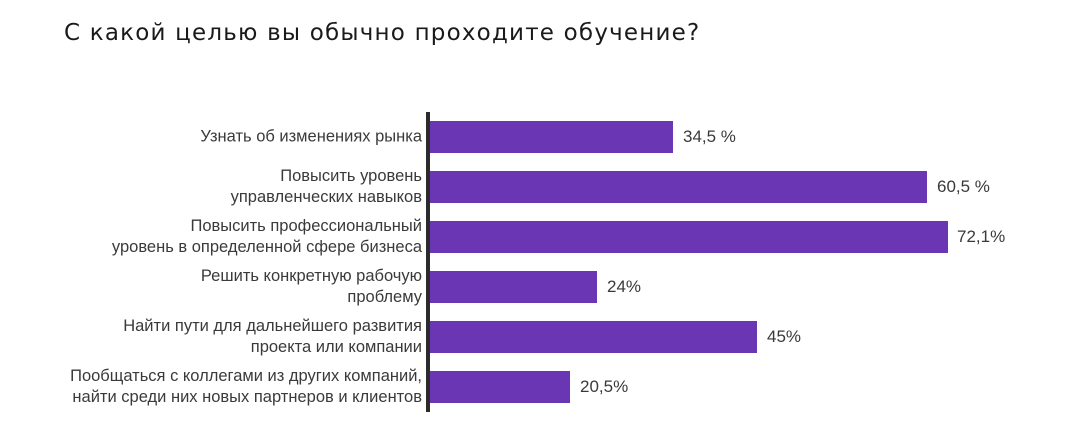  I want to click on bar-value-label: 60,5 %, so click(963, 186).